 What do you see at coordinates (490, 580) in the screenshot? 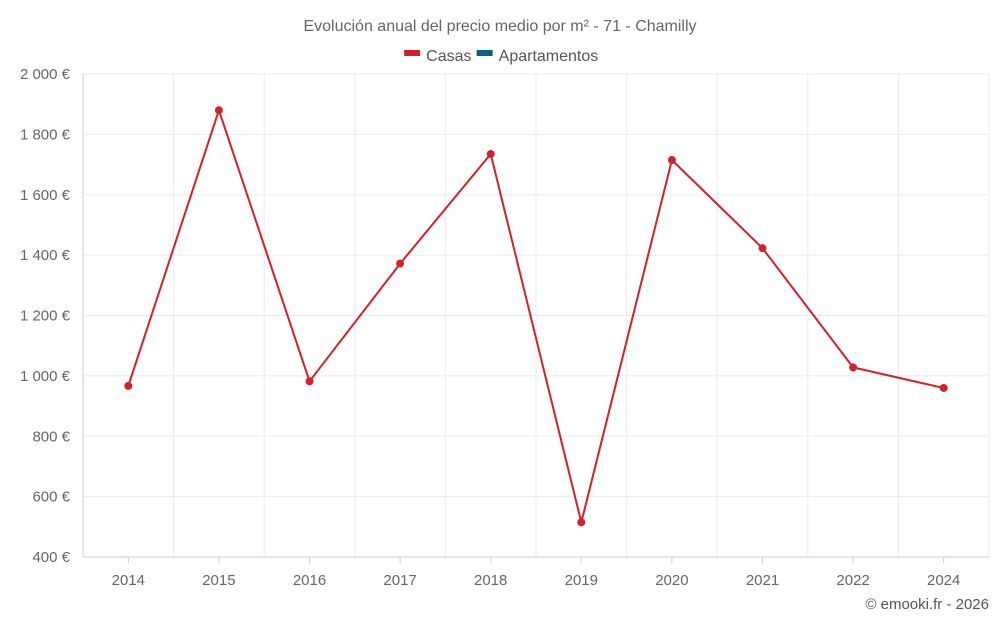
I see `x-tick-label: 2018` at bounding box center [490, 580].